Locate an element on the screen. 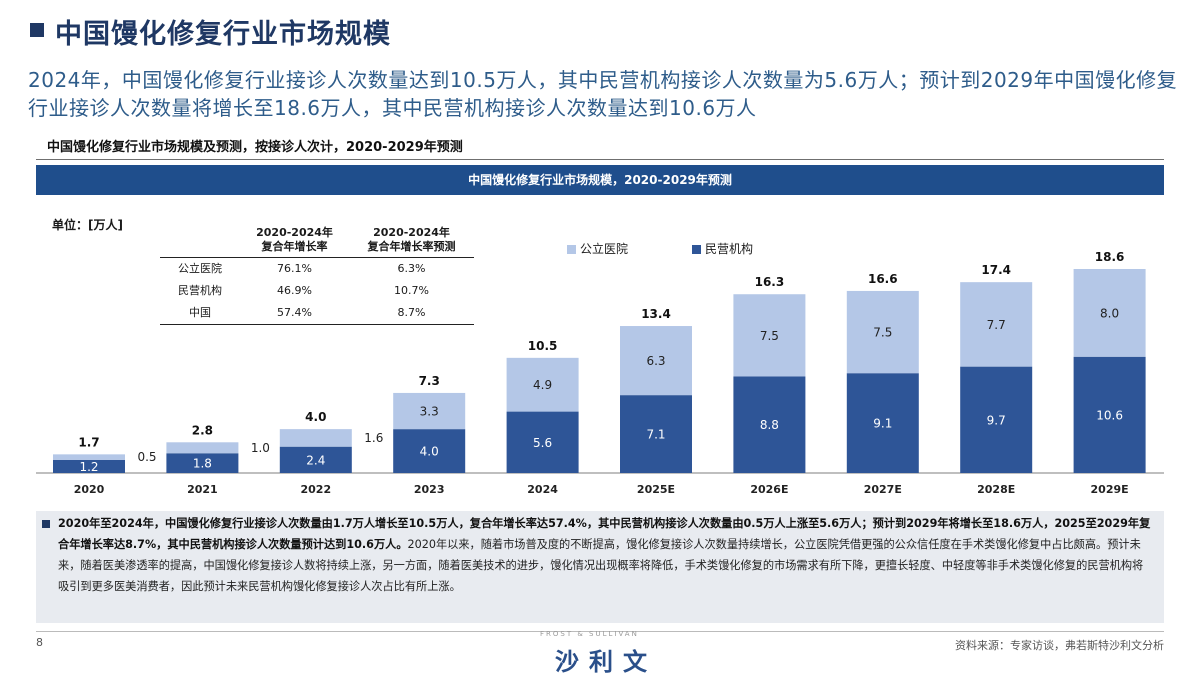  x-tick-label: 2027E is located at coordinates (883, 489).